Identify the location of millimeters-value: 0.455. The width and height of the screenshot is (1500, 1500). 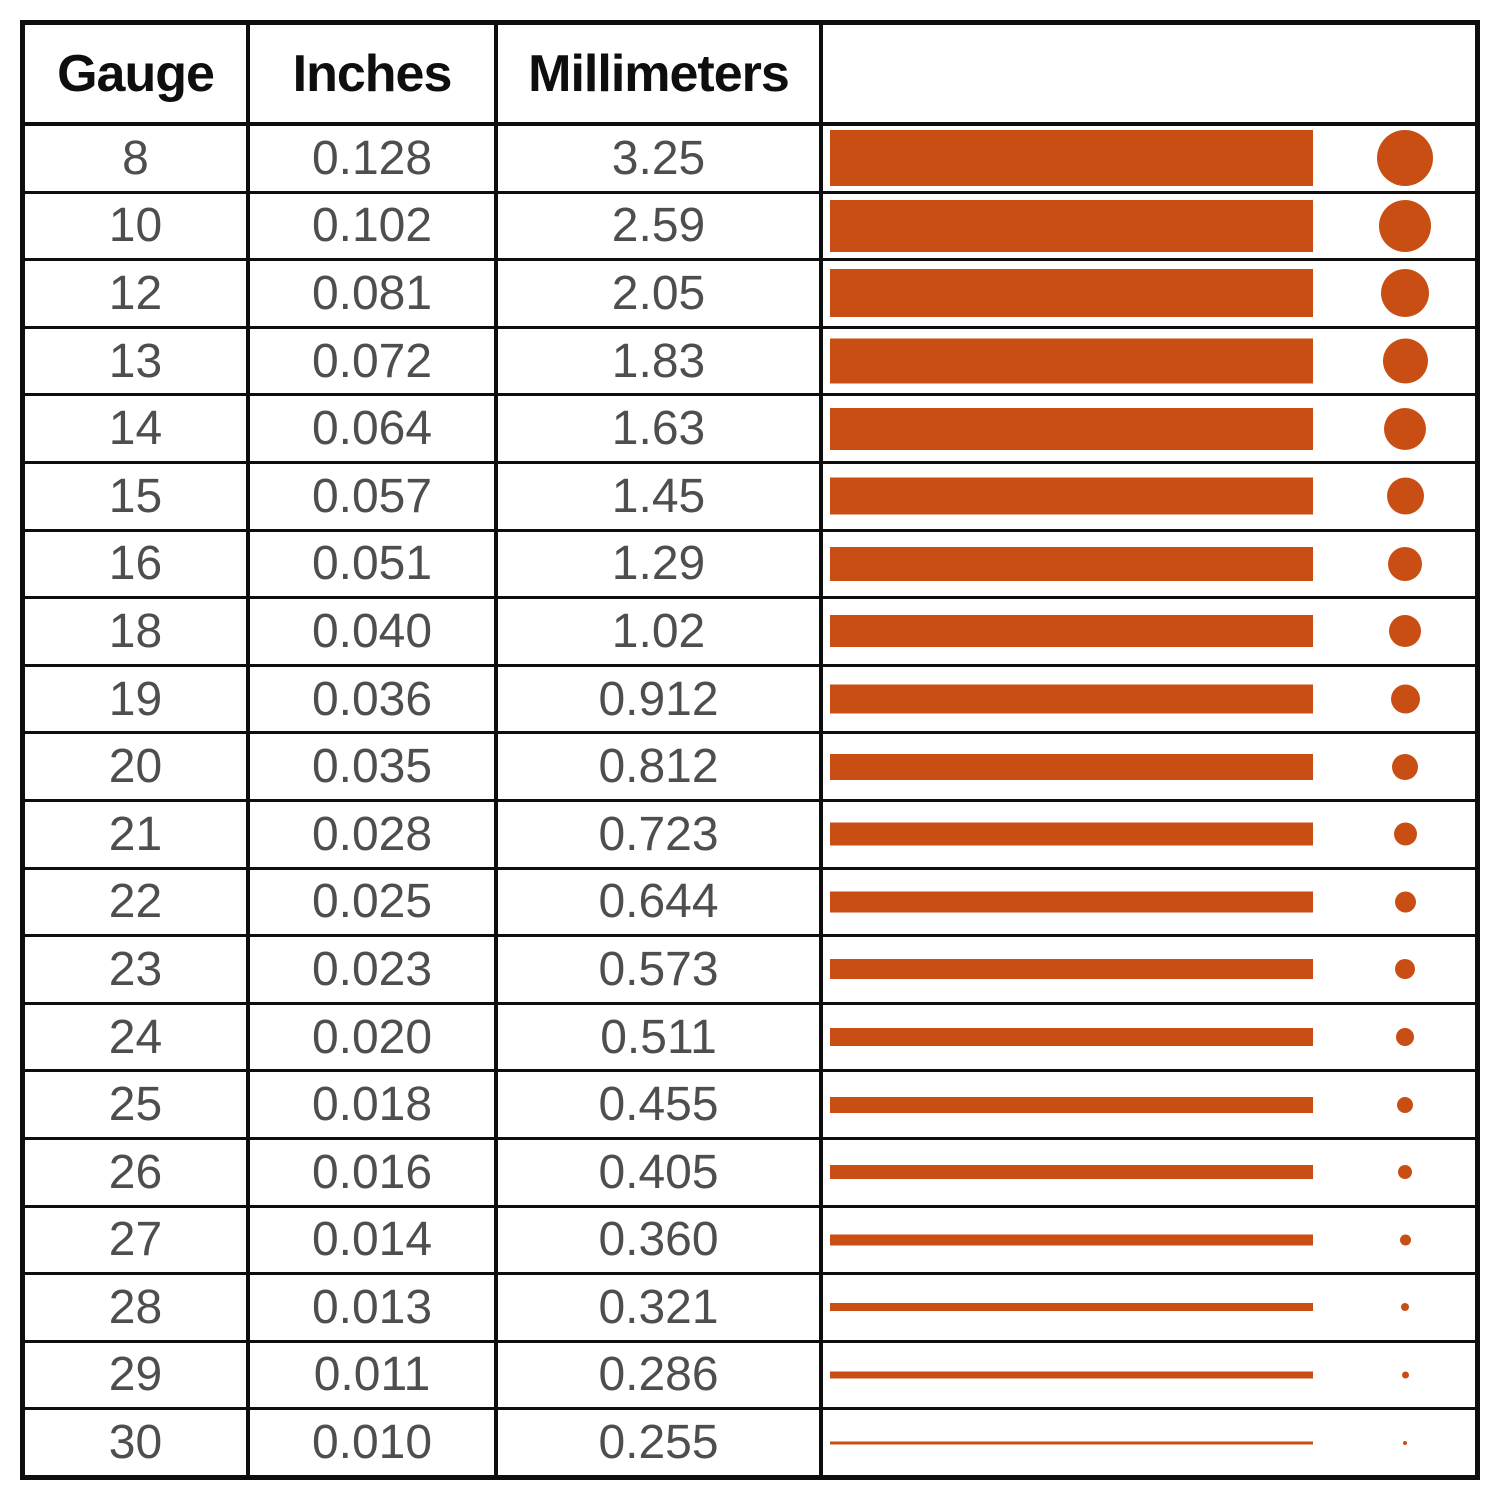
(660, 1104).